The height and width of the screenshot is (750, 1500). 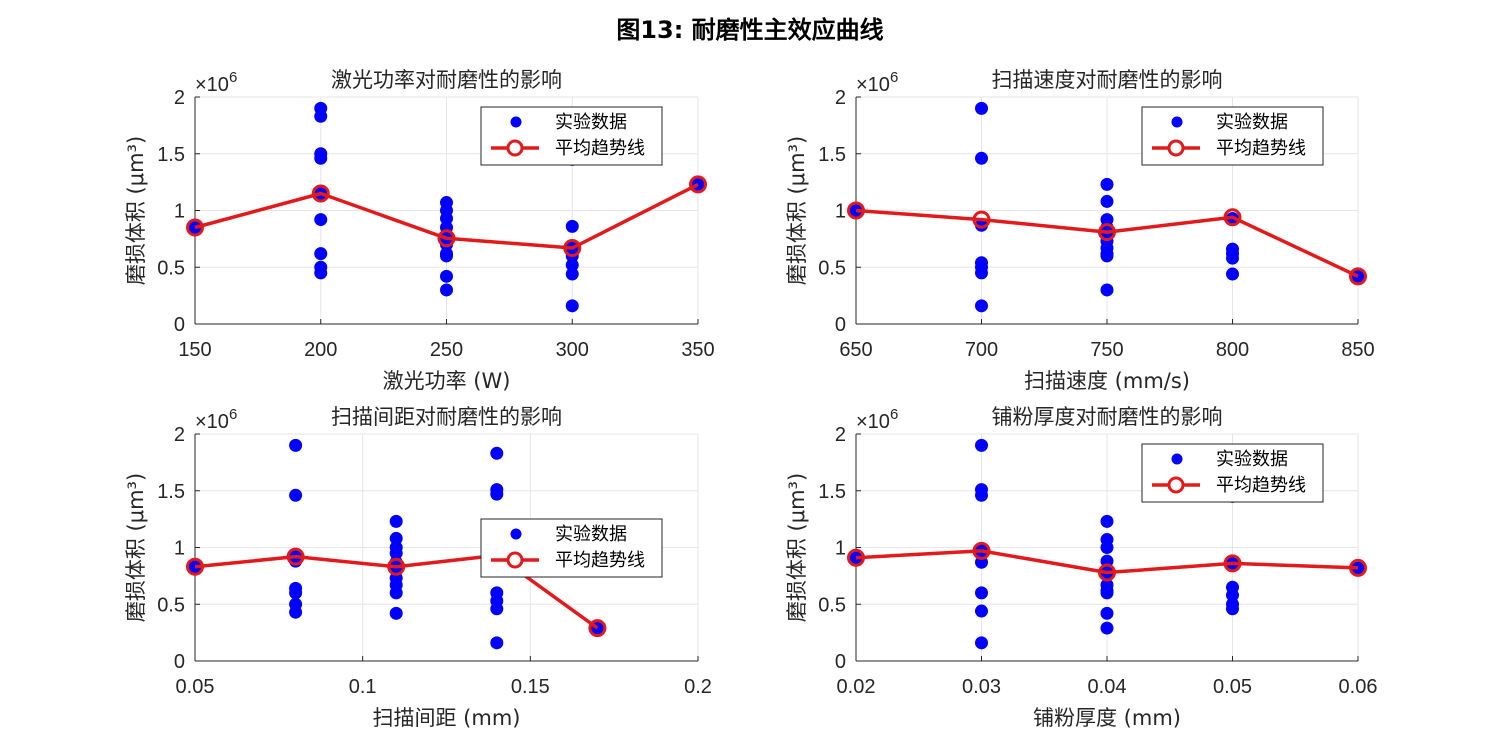 I want to click on x-tick-label: 700, so click(x=981, y=350).